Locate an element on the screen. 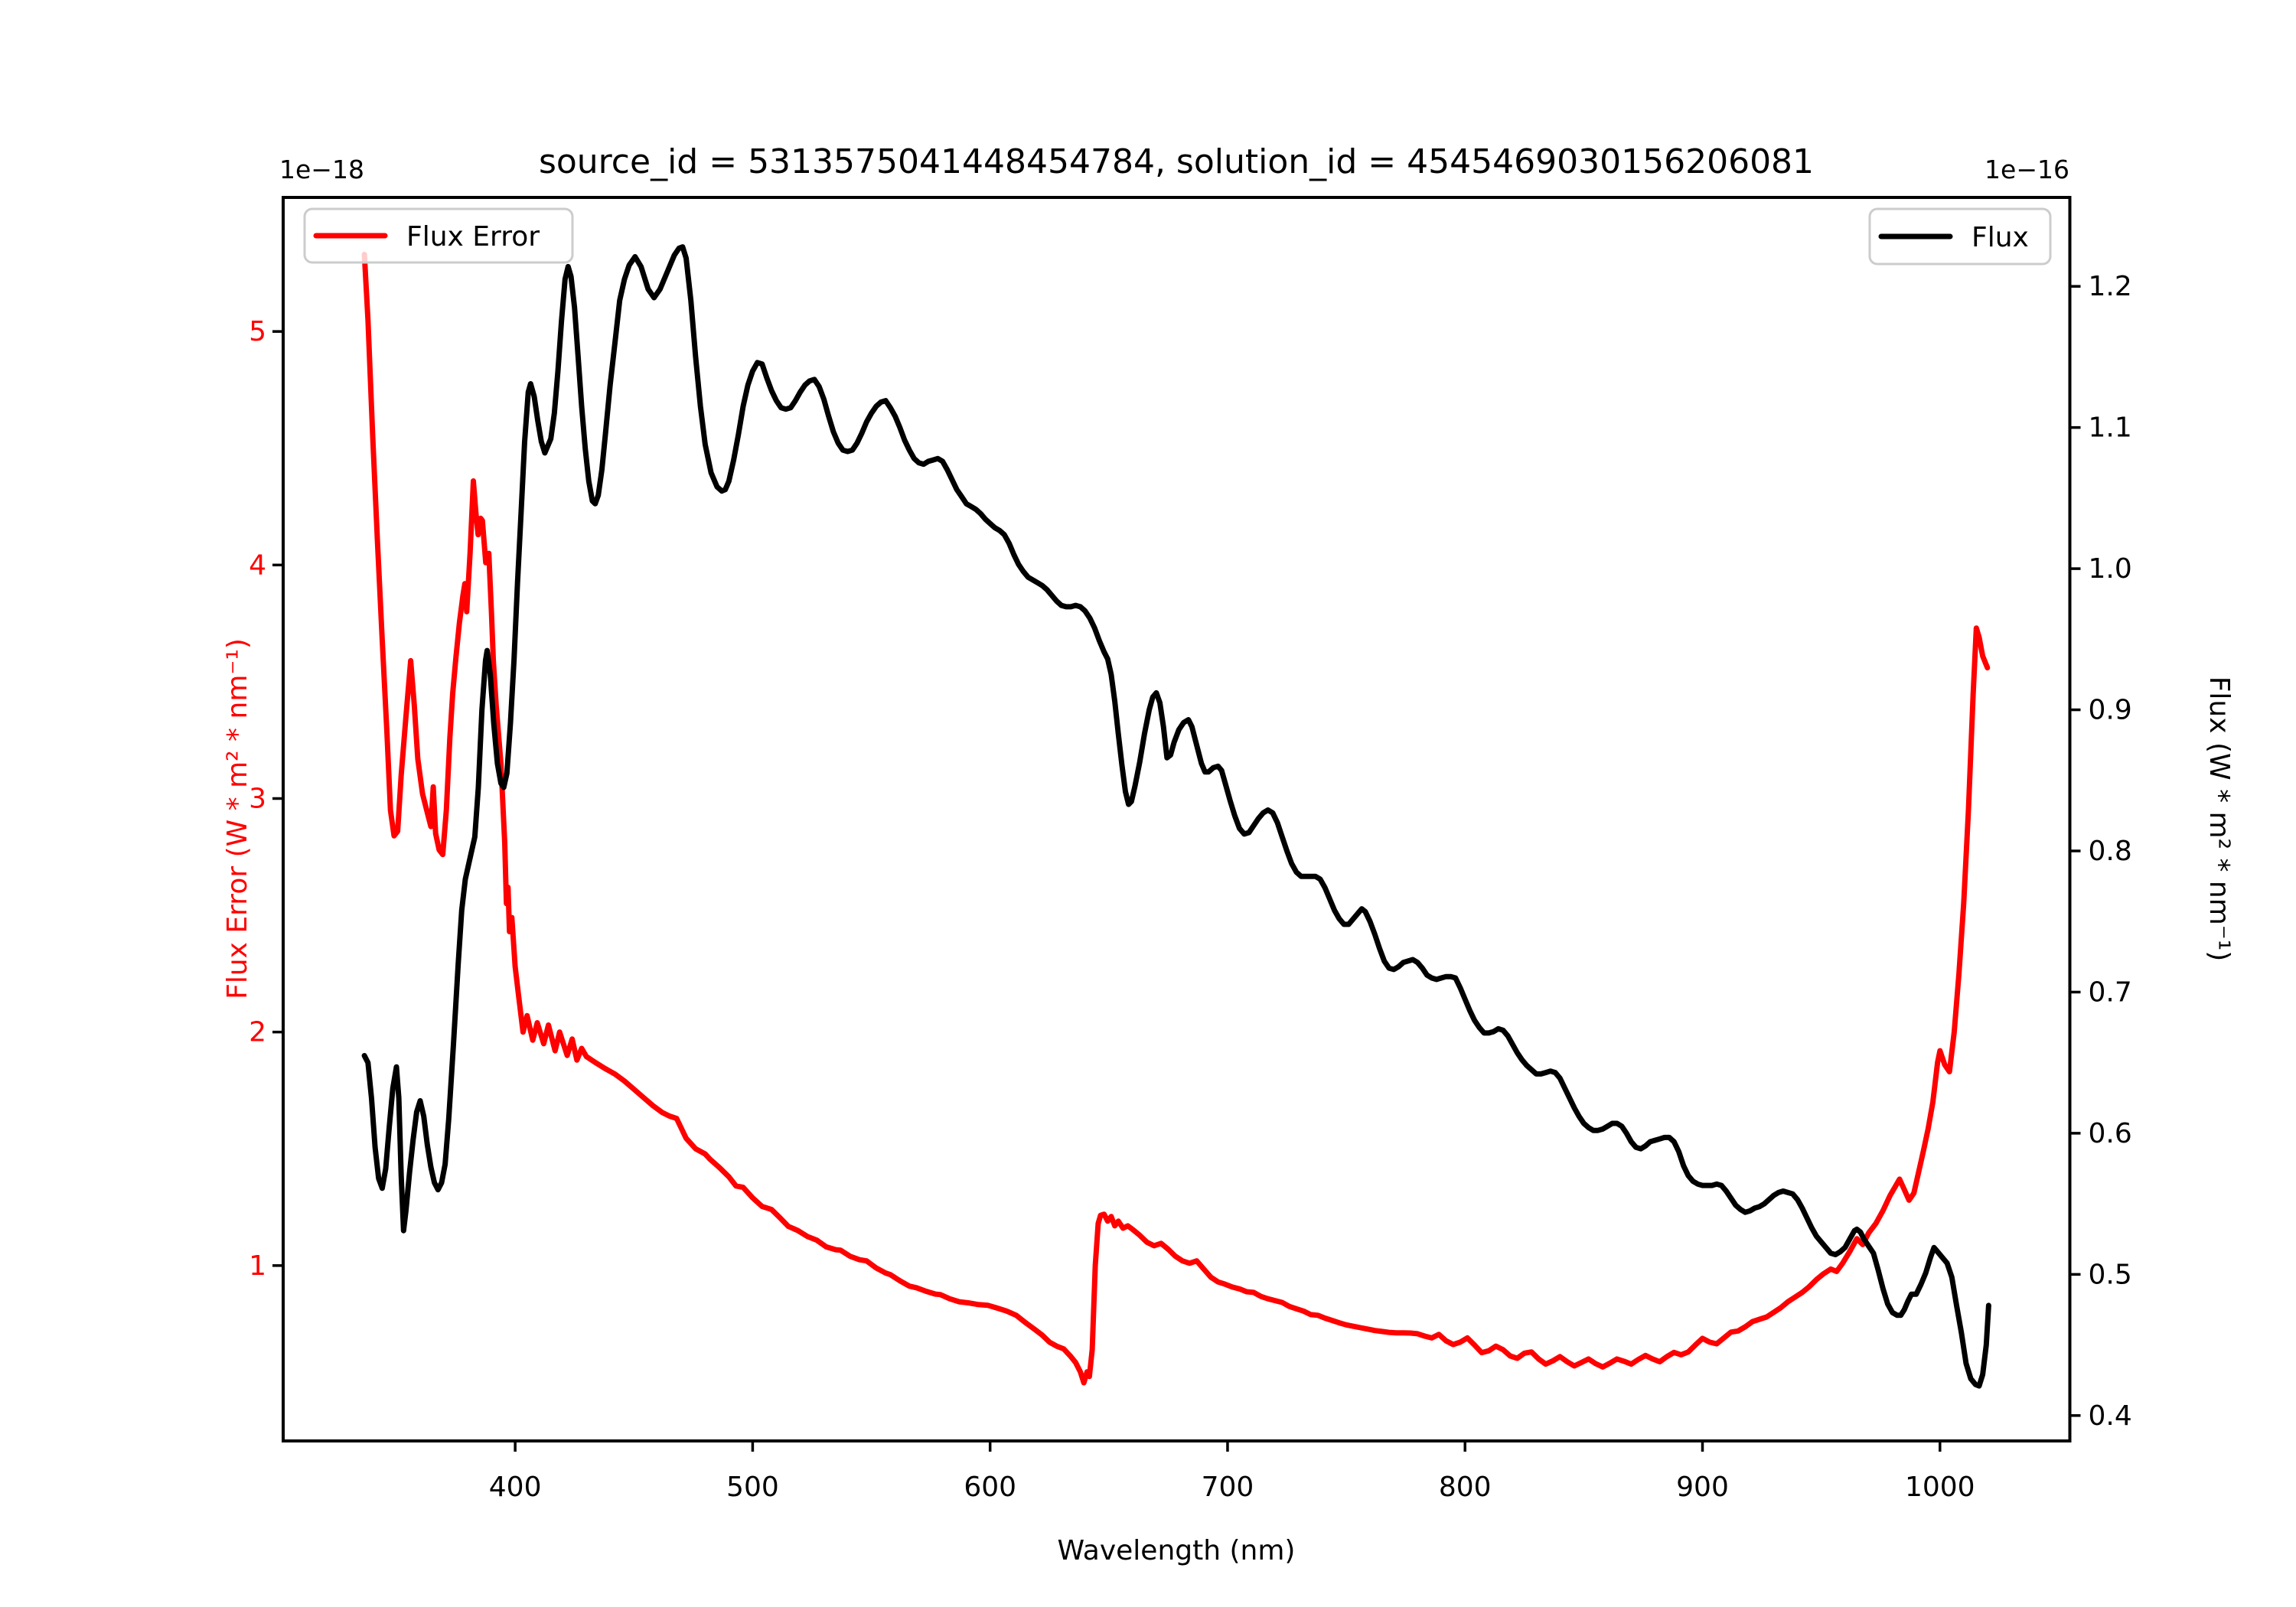 This screenshot has height=1607, width=2296. legend-flux-box is located at coordinates (1960, 237).